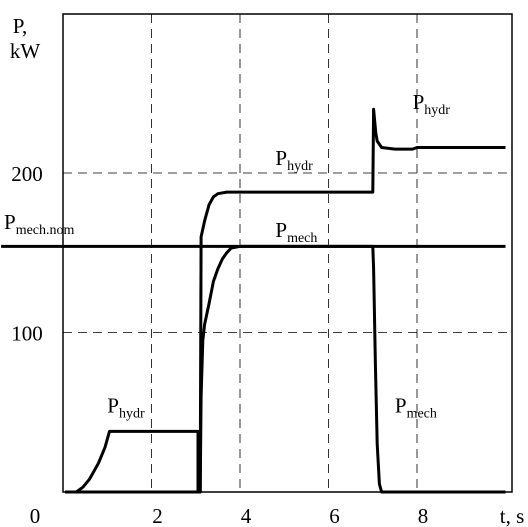  What do you see at coordinates (39, 224) in the screenshot?
I see `annotation-3: Pmech.nom` at bounding box center [39, 224].